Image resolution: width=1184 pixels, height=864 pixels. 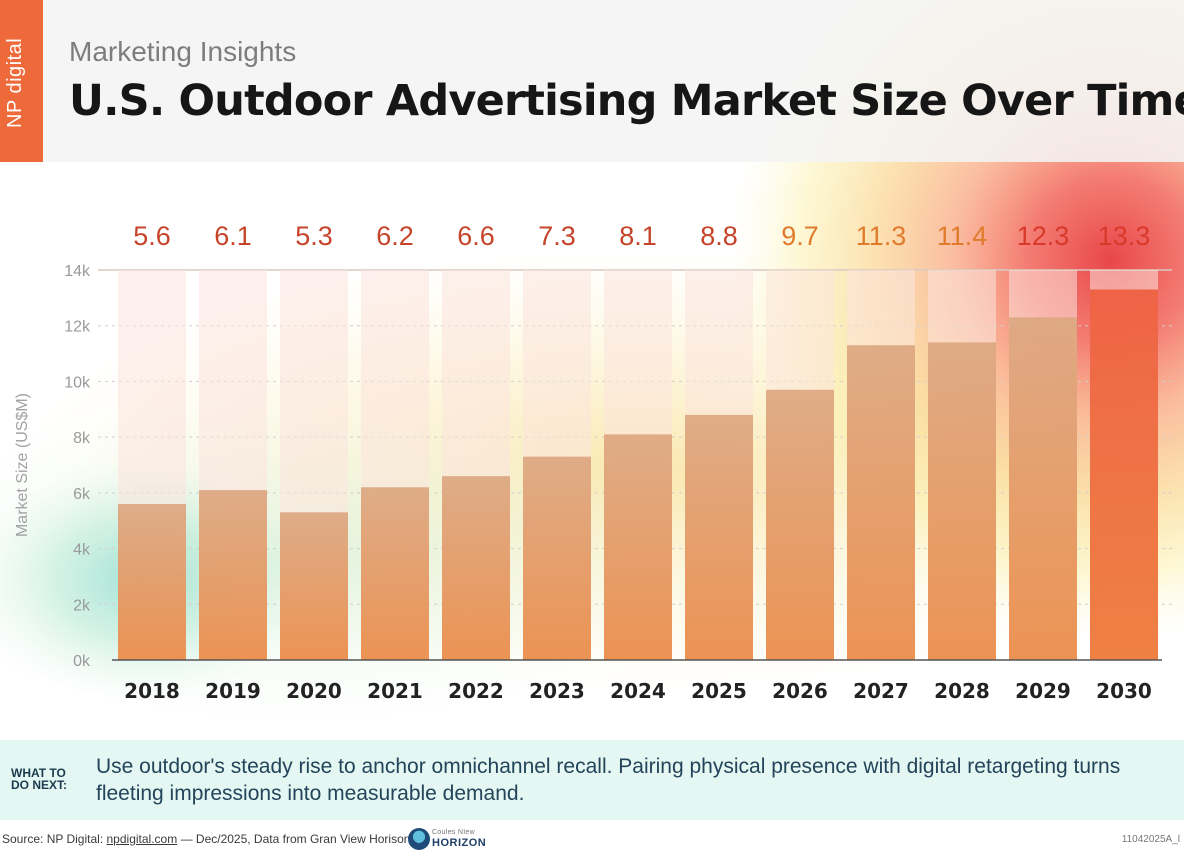 I want to click on y-tick-label: 6k, so click(x=82, y=494).